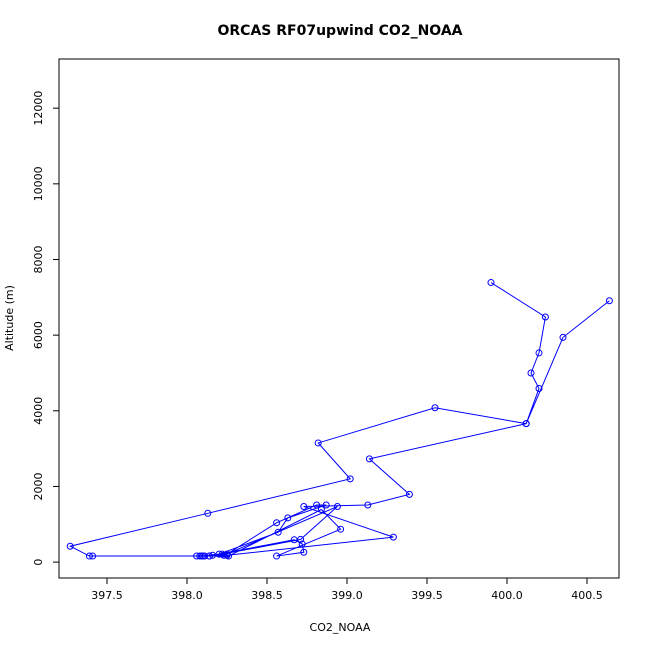 The height and width of the screenshot is (650, 650). Describe the element at coordinates (340, 627) in the screenshot. I see `x-axis-label: CO2_NOAA` at that location.